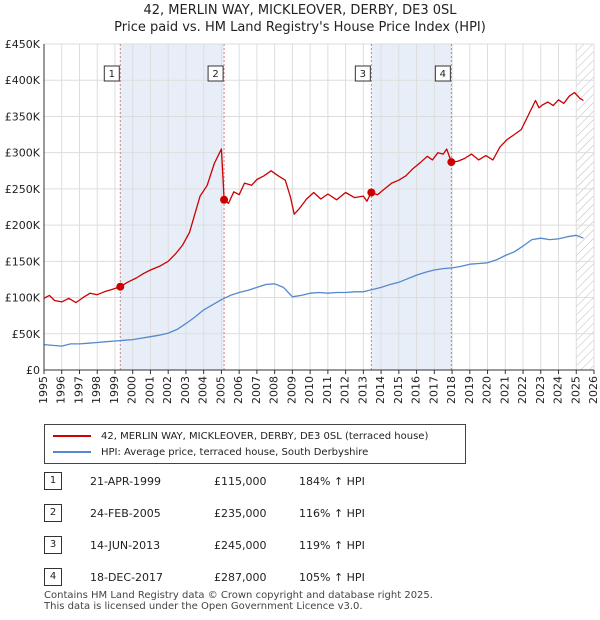  What do you see at coordinates (291, 390) in the screenshot?
I see `x-tick-label: 2009` at bounding box center [291, 390].